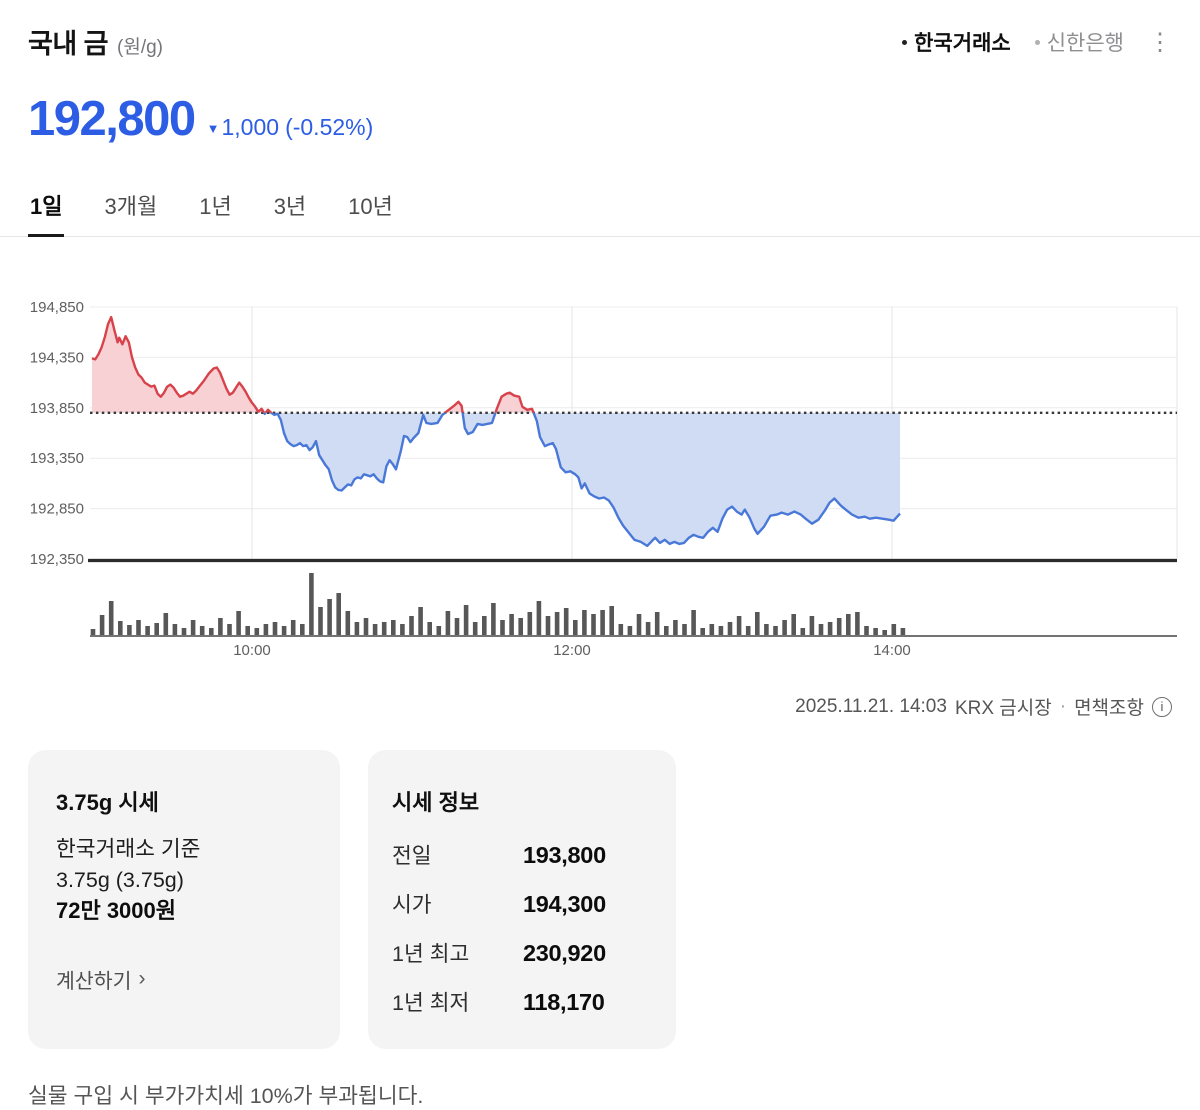 This screenshot has height=1110, width=1200. What do you see at coordinates (412, 856) in the screenshot?
I see `info-label: 전일` at bounding box center [412, 856].